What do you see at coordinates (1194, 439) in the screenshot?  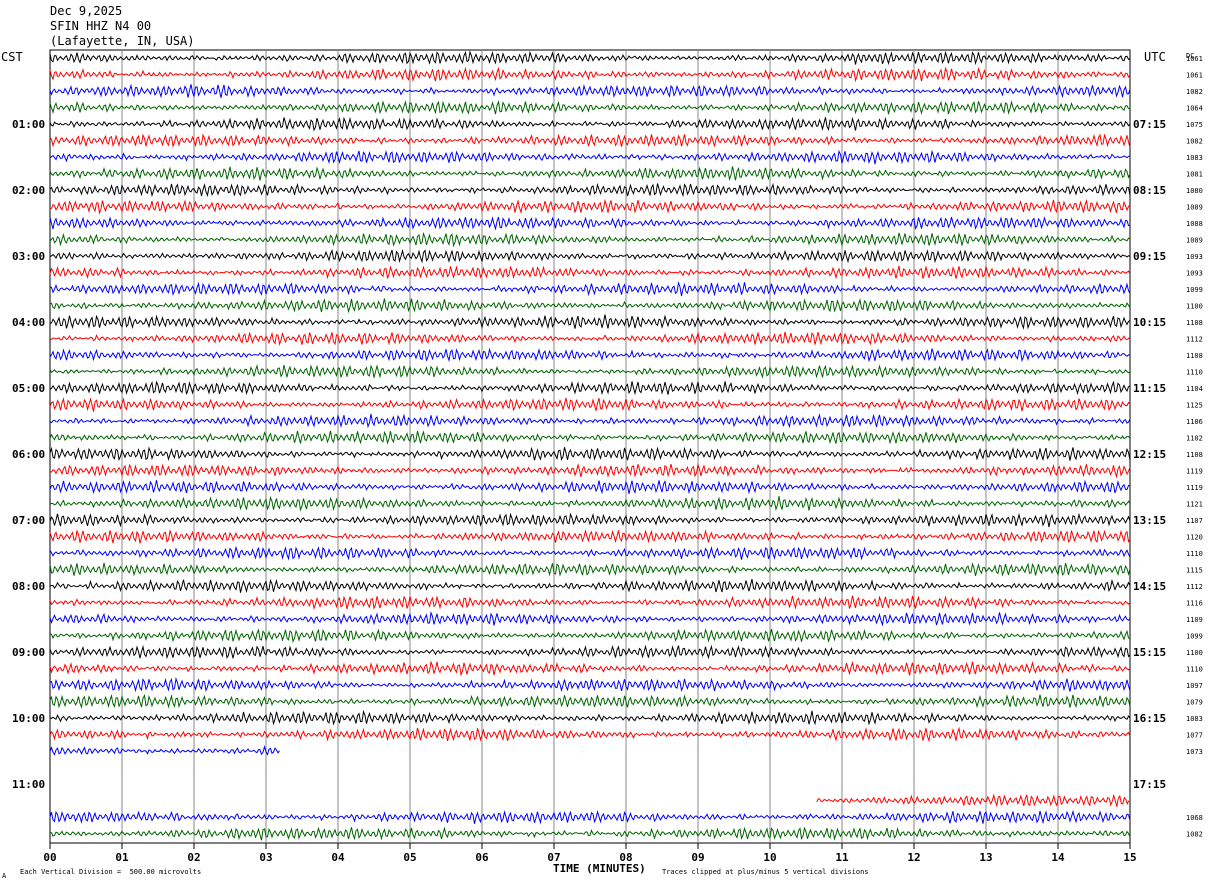 I see `dc-offset-label: 1102` at bounding box center [1194, 439].